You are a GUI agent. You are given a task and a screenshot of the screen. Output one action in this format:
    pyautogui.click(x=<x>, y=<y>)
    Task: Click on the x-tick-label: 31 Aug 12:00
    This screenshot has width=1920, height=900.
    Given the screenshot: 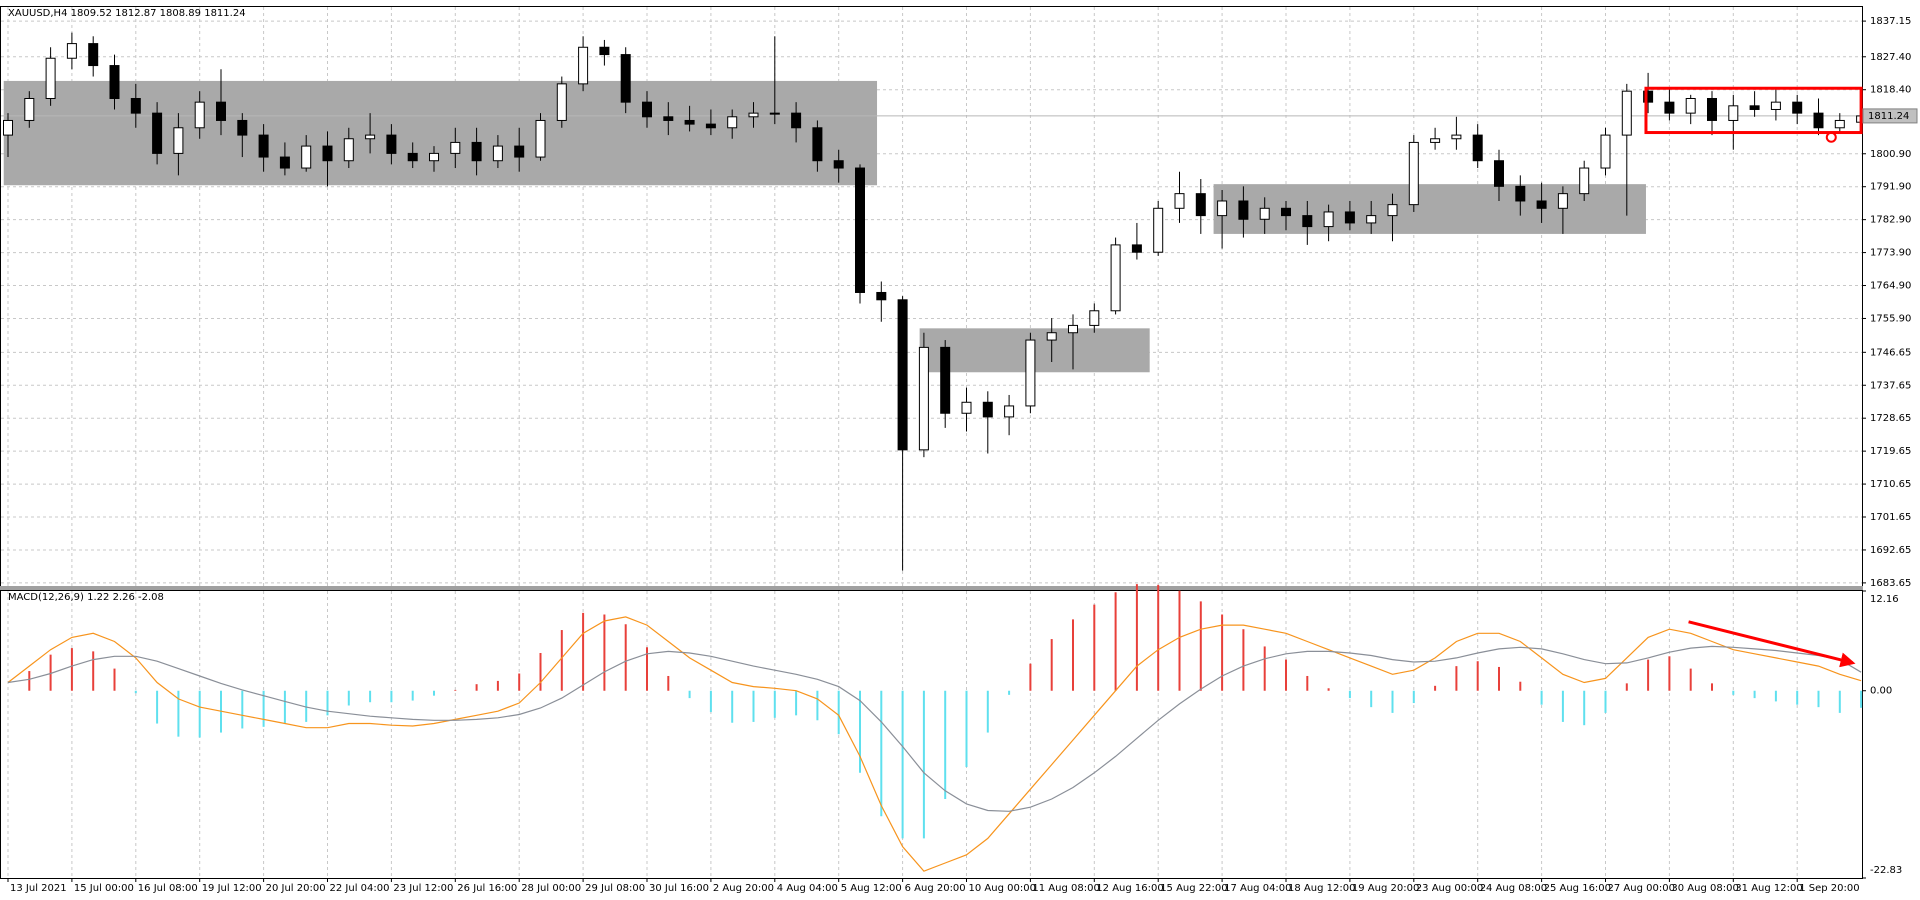 What is the action you would take?
    pyautogui.click(x=1768, y=888)
    